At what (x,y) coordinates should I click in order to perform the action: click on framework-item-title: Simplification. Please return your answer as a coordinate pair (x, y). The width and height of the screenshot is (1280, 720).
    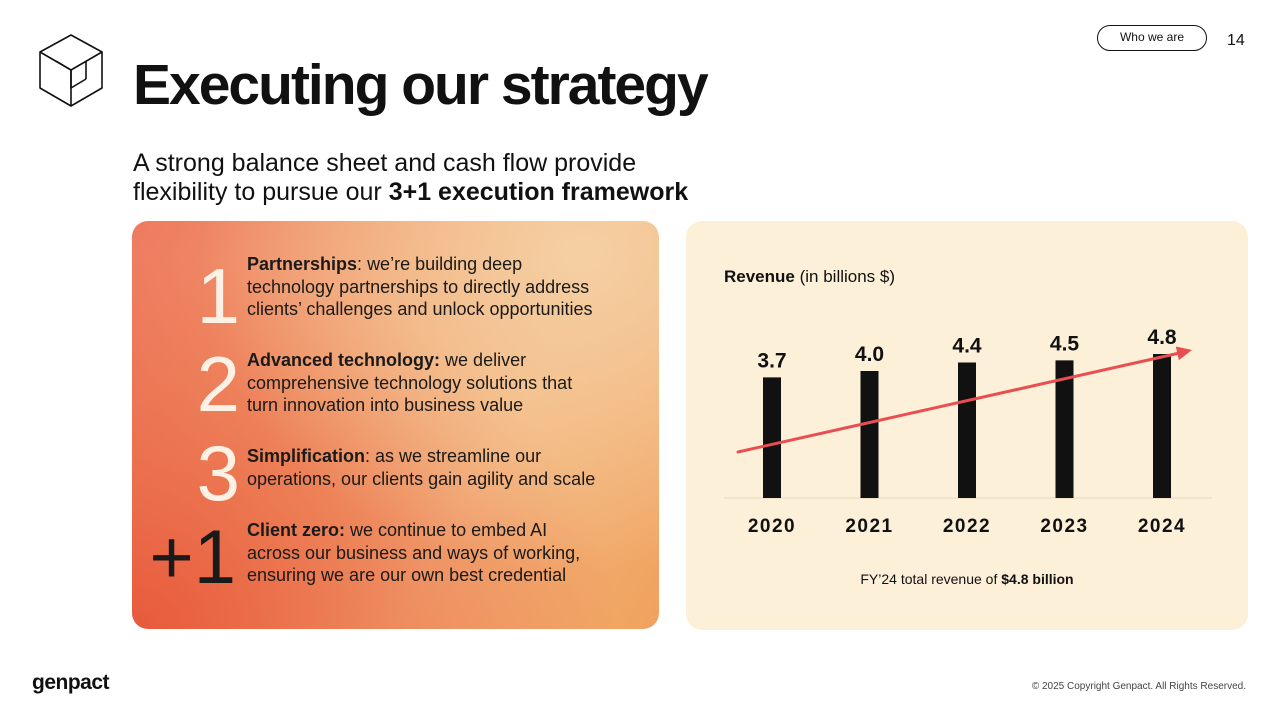
    Looking at the image, I should click on (306, 456).